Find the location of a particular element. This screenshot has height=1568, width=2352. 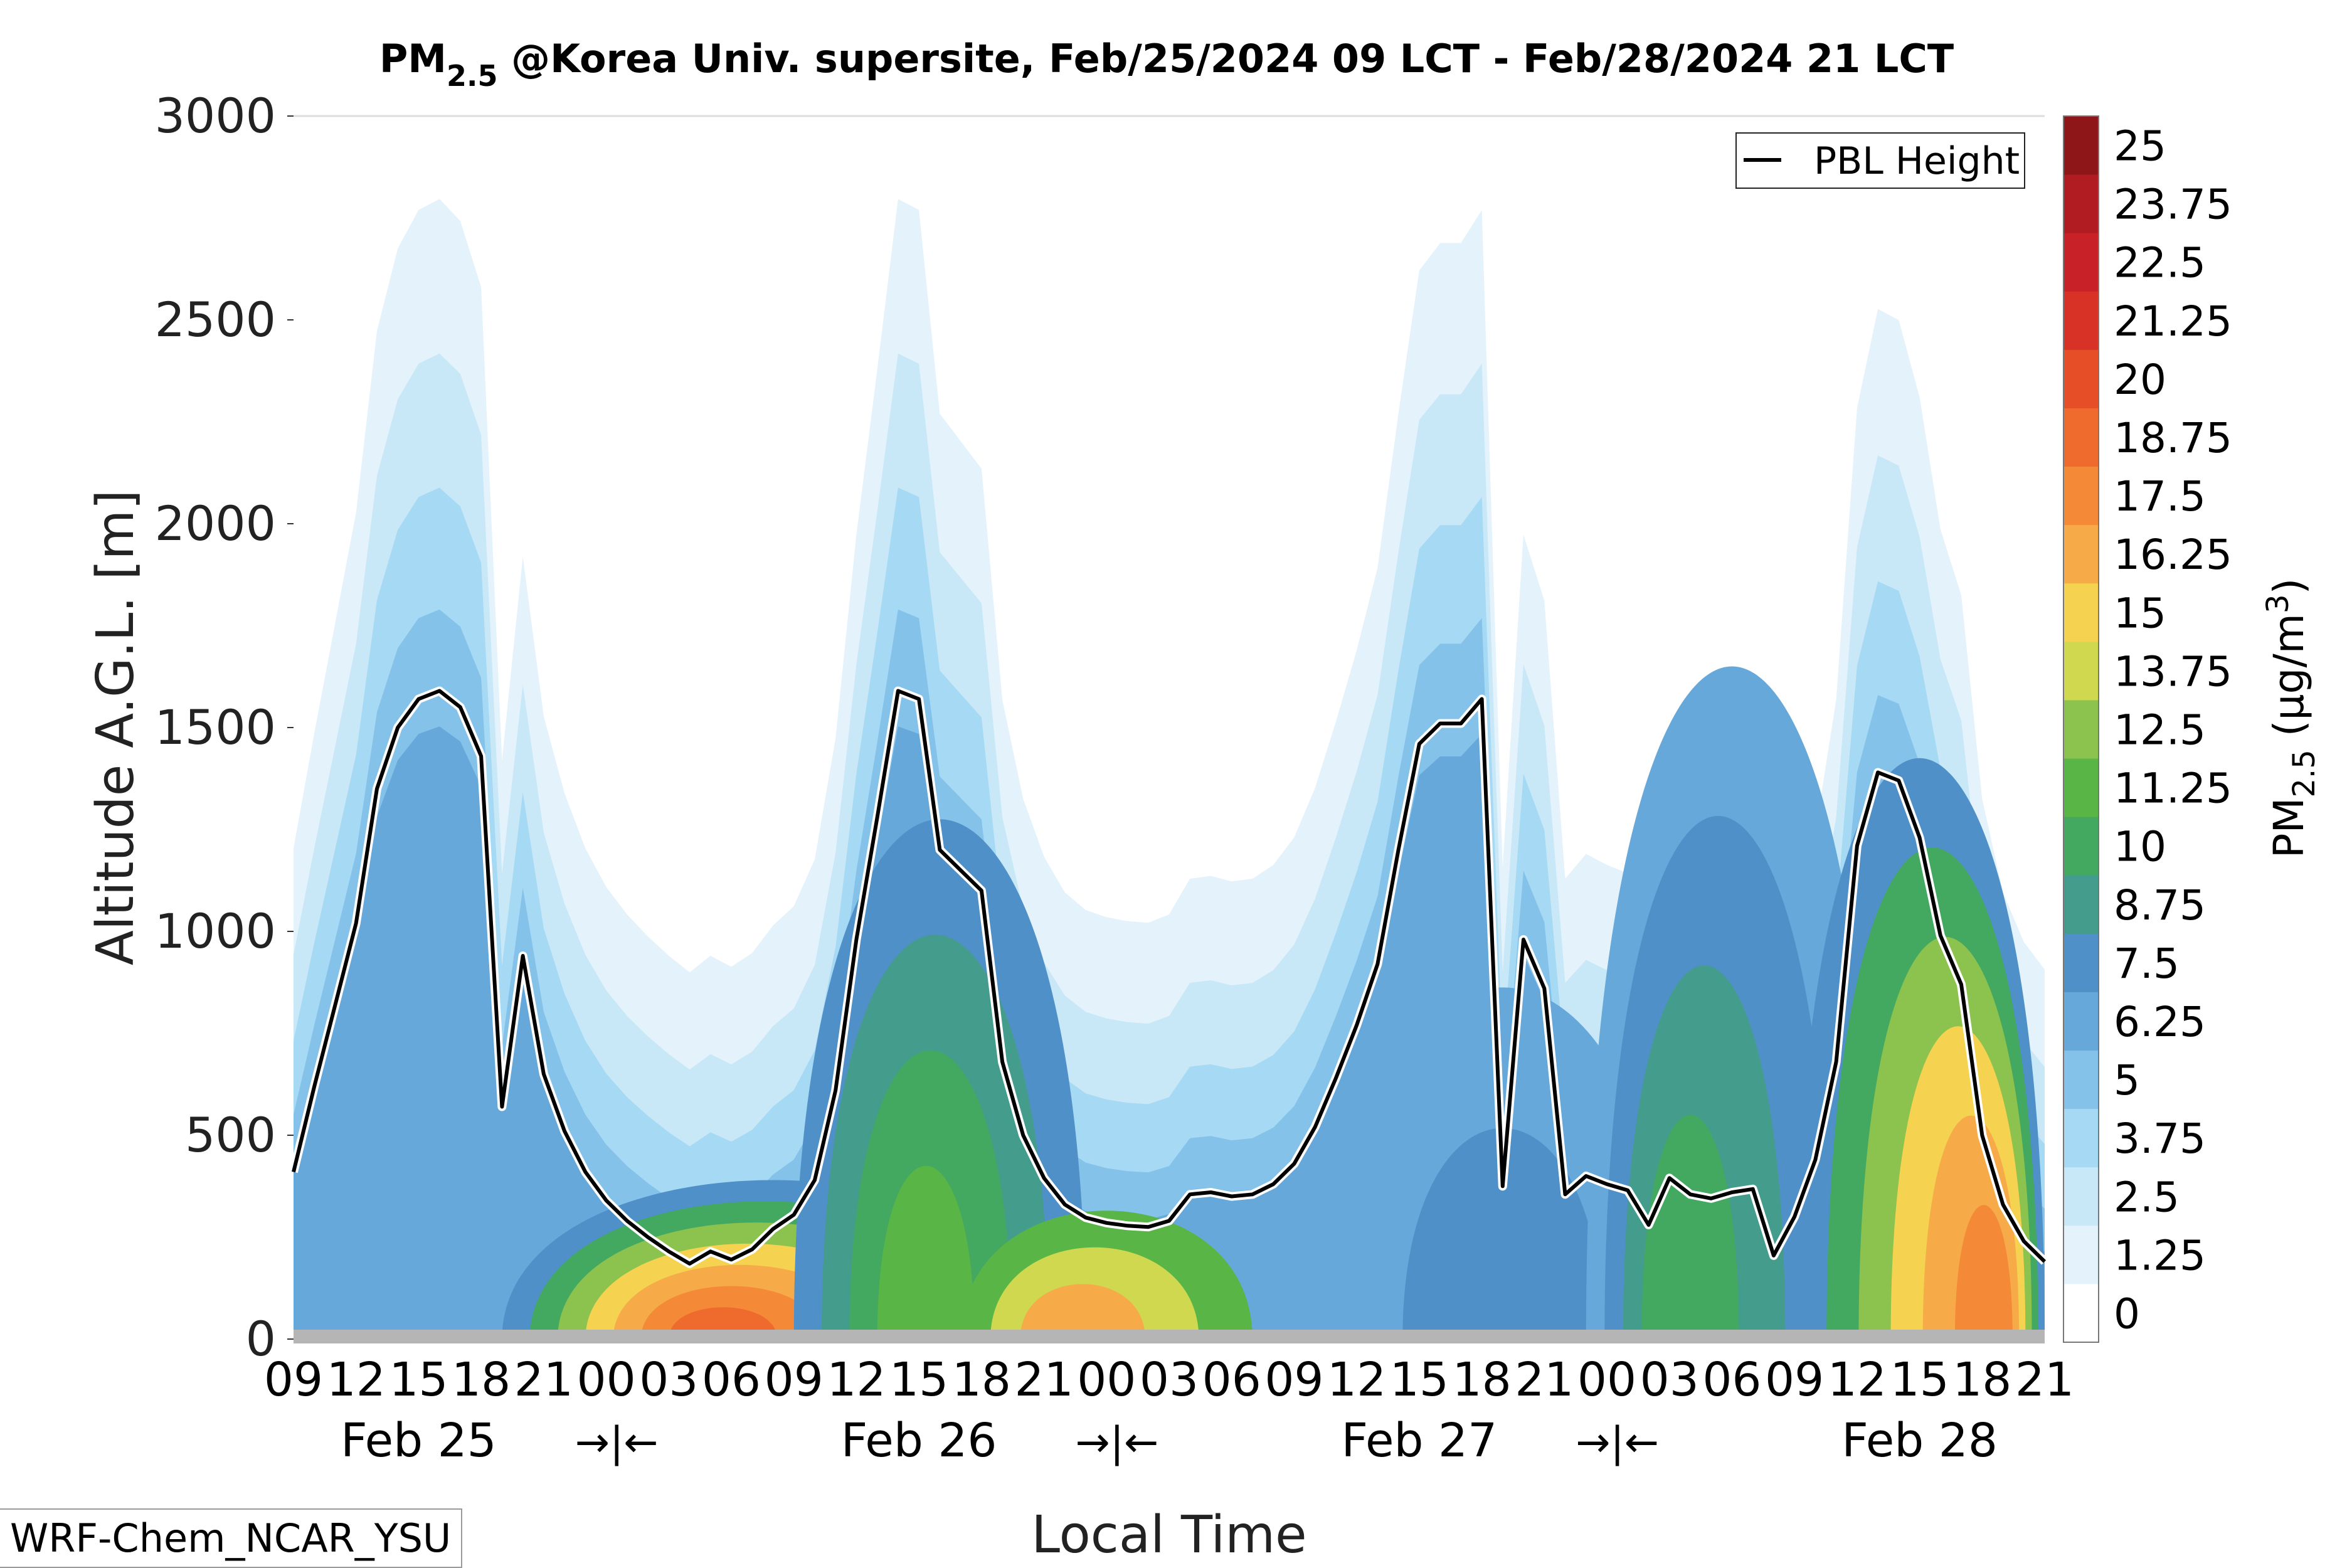

colorbar-tick-label: 17.5 is located at coordinates (2160, 496).